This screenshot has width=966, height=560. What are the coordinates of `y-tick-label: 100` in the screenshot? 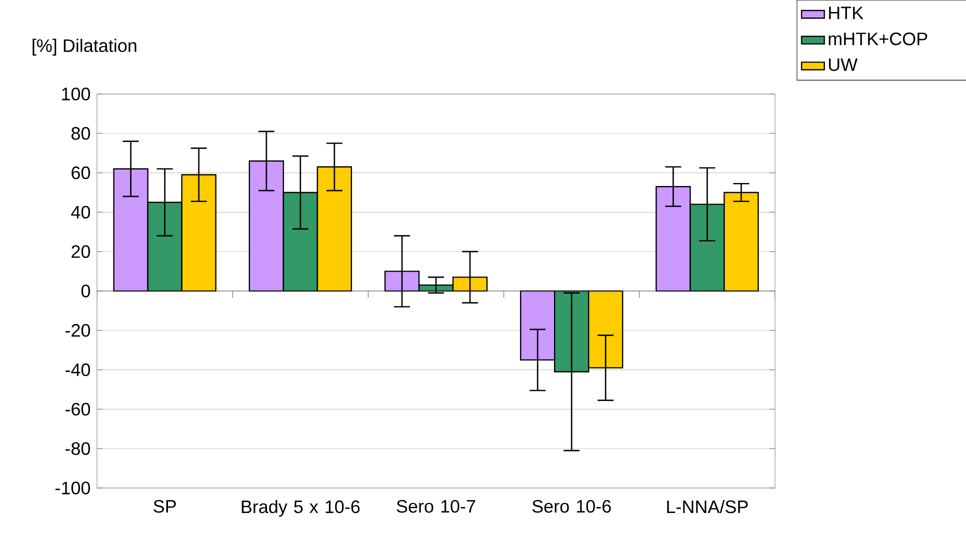 It's located at (76, 94).